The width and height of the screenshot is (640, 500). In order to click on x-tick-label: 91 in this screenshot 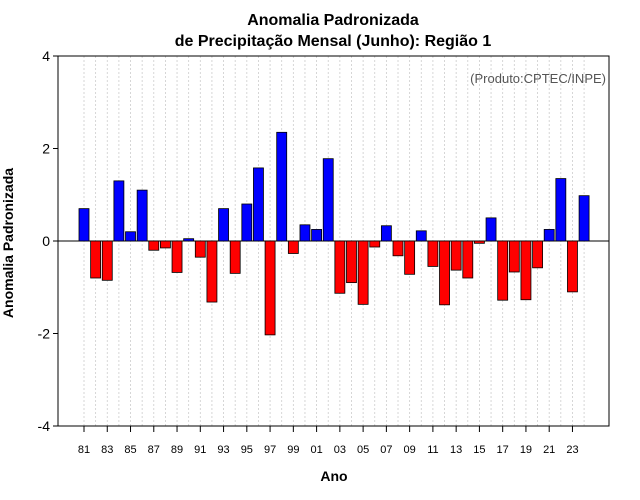, I will do `click(200, 450)`.